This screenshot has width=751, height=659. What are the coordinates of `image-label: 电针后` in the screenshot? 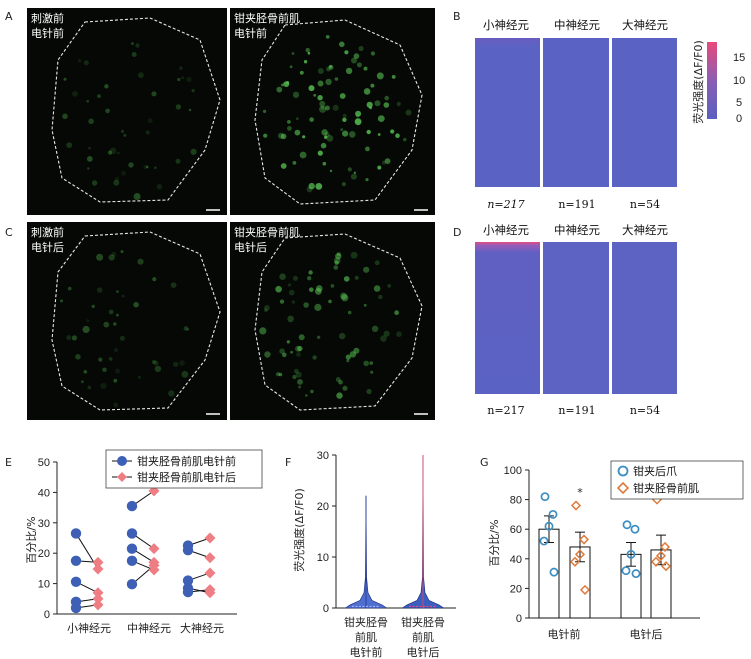 It's located at (250, 247).